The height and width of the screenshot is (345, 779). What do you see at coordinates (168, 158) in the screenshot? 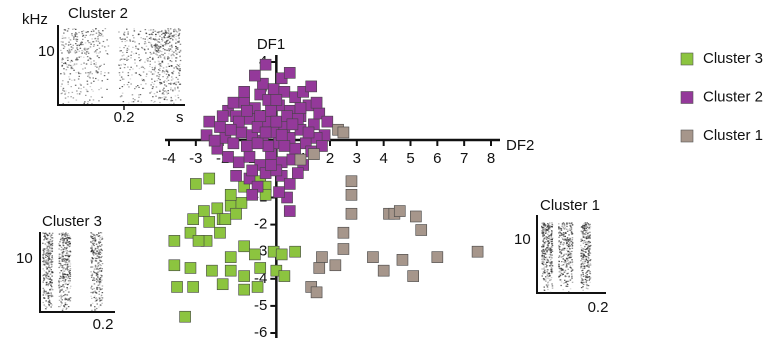
I see `x-tick-label: -4` at bounding box center [168, 158].